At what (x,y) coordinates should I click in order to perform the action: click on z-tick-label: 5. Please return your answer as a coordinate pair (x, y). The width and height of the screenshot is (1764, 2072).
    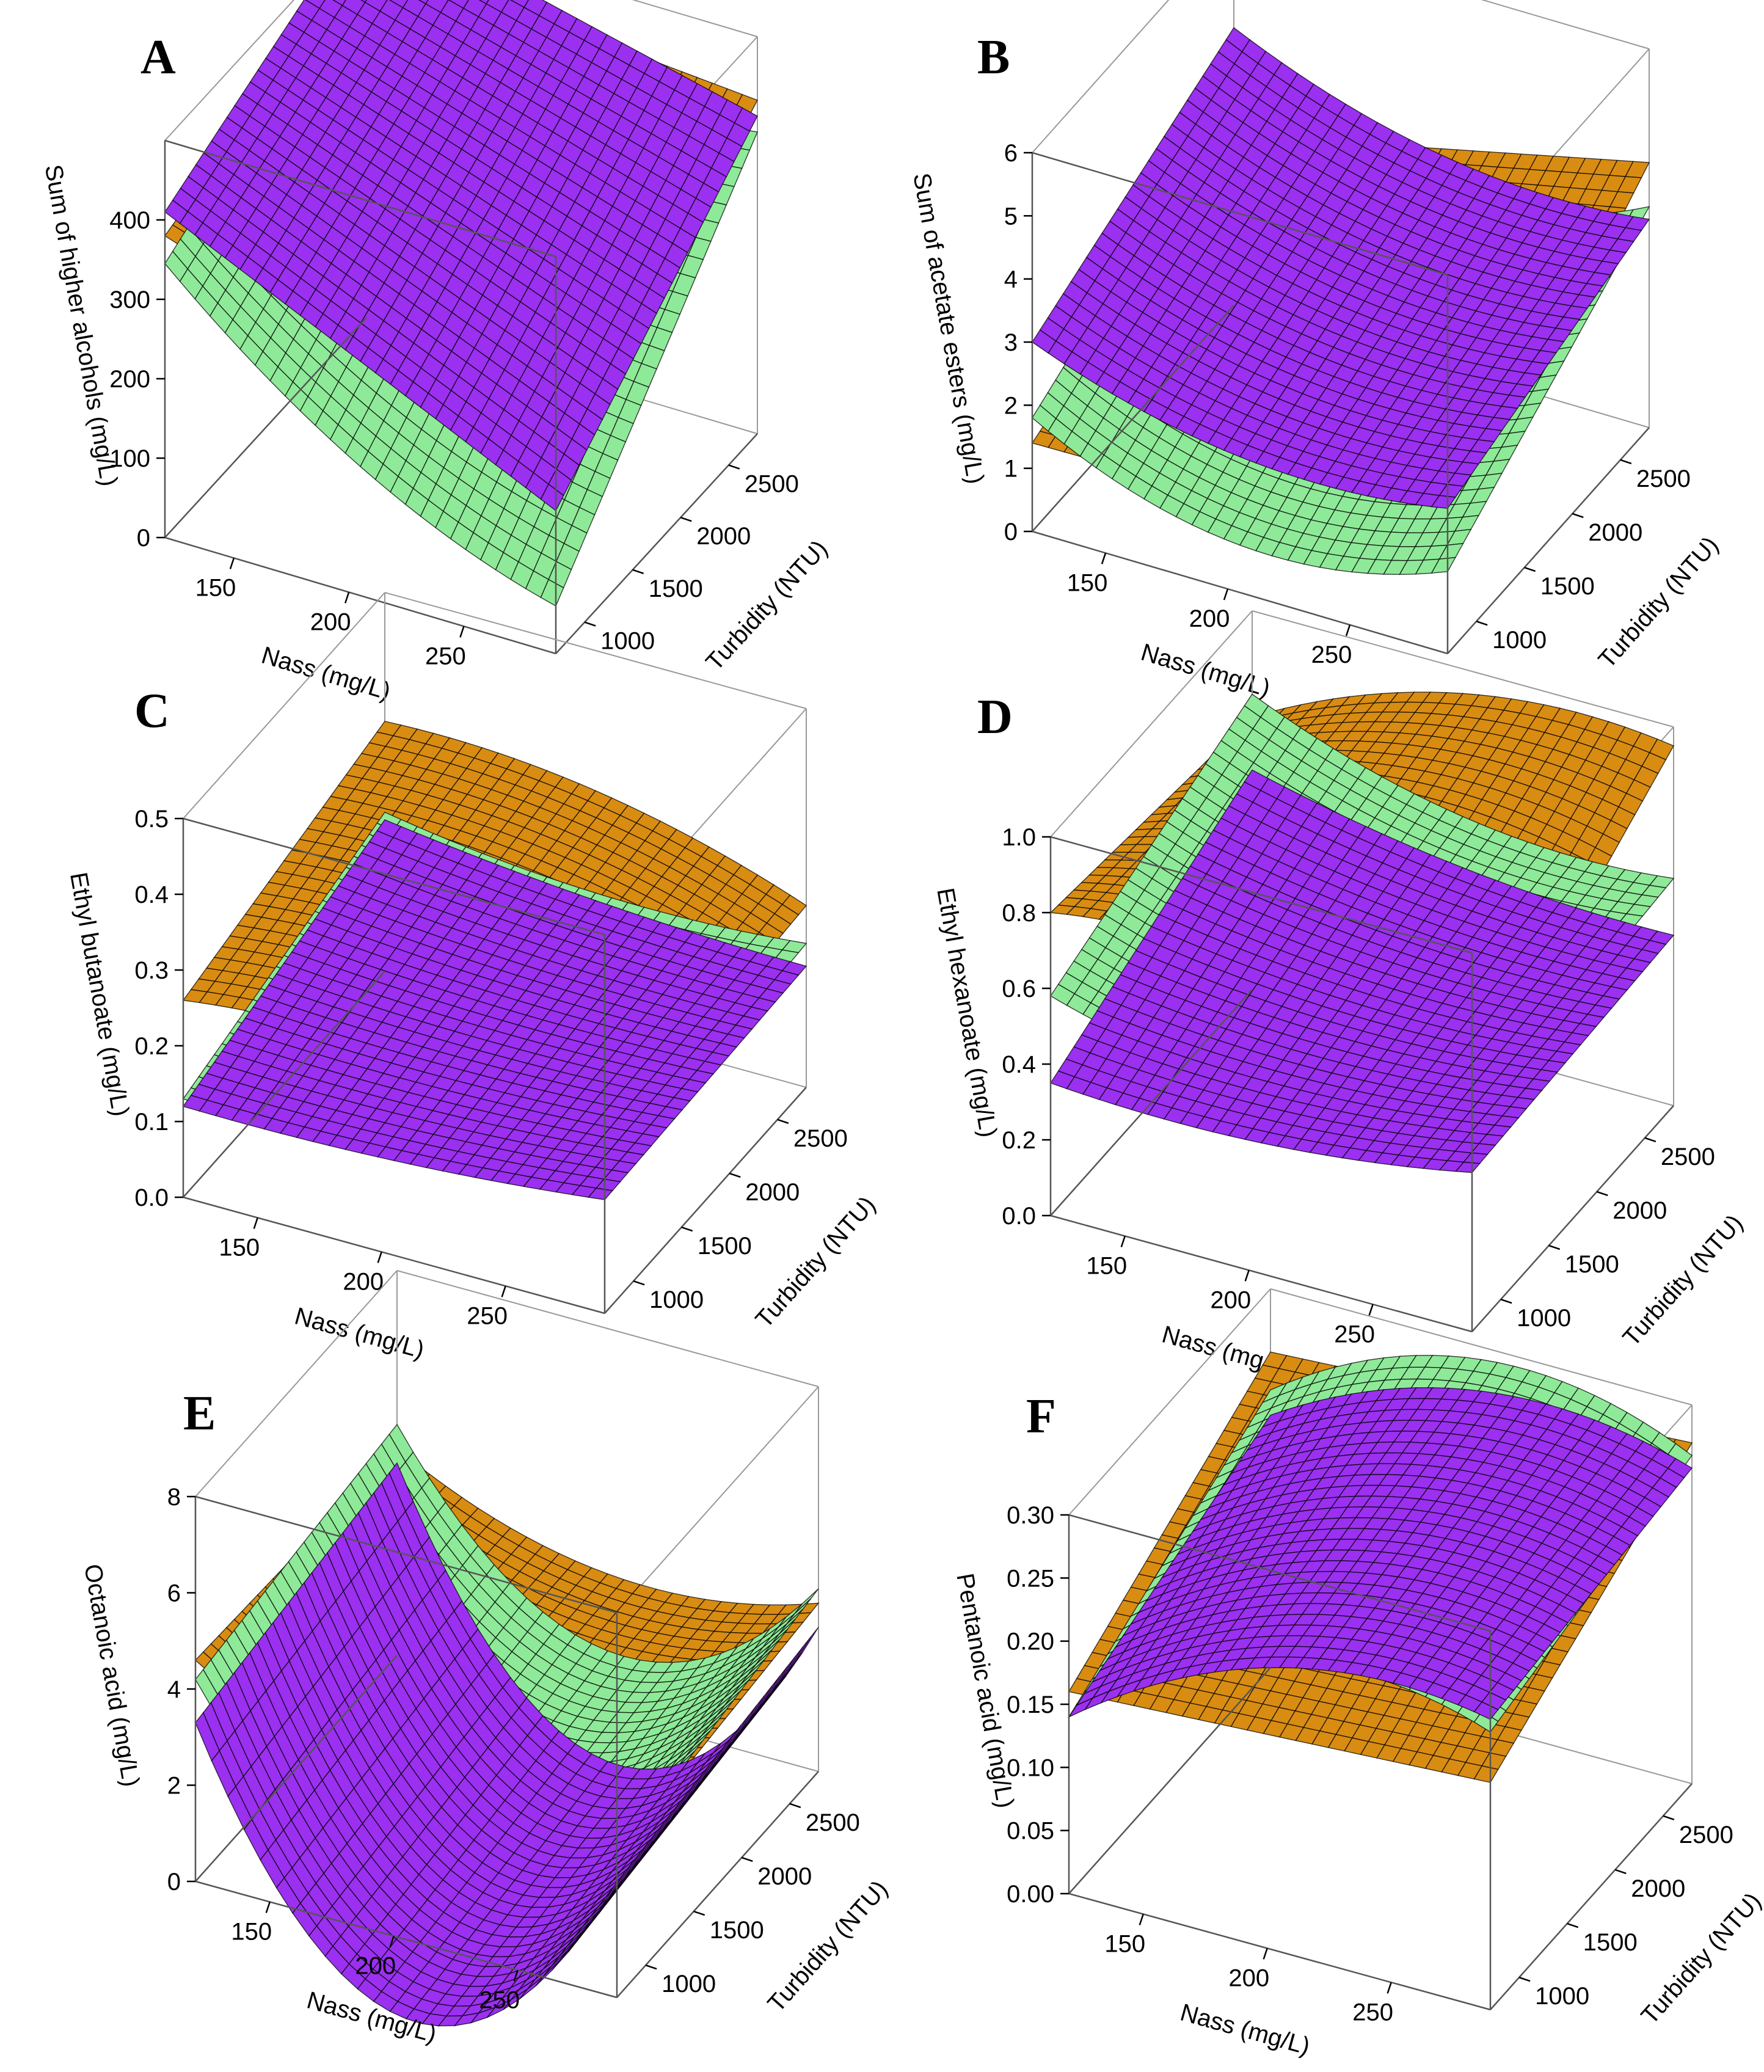
    Looking at the image, I should click on (1011, 216).